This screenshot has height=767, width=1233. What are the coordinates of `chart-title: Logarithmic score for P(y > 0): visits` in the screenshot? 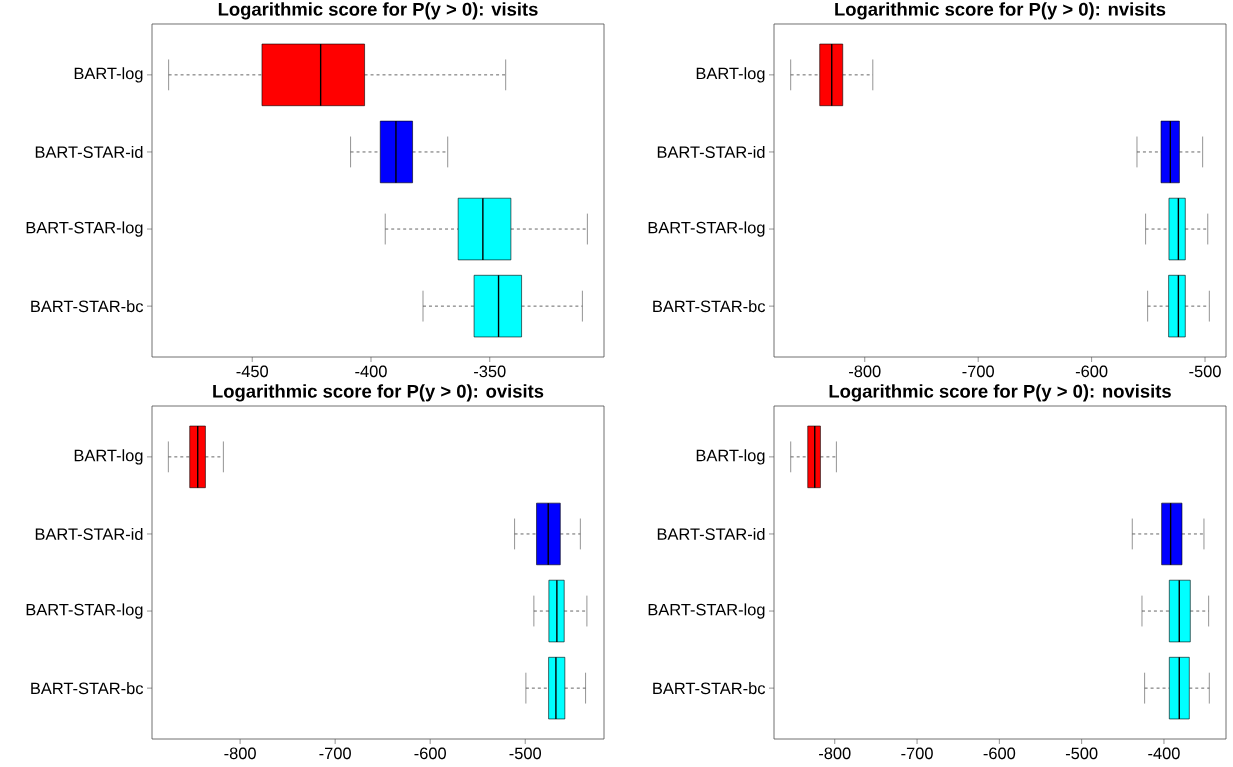 It's located at (378, 11).